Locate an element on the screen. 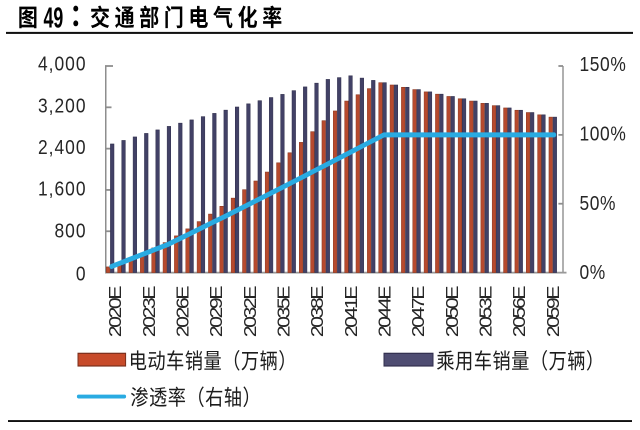 The width and height of the screenshot is (640, 430). svg-text: 100% is located at coordinates (603, 134).